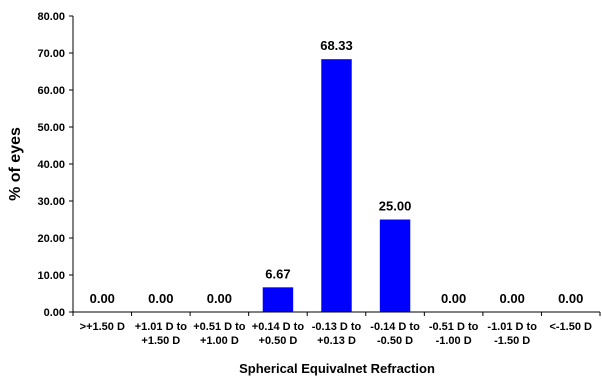  I want to click on x-tick-label: -0.50 D, so click(395, 341).